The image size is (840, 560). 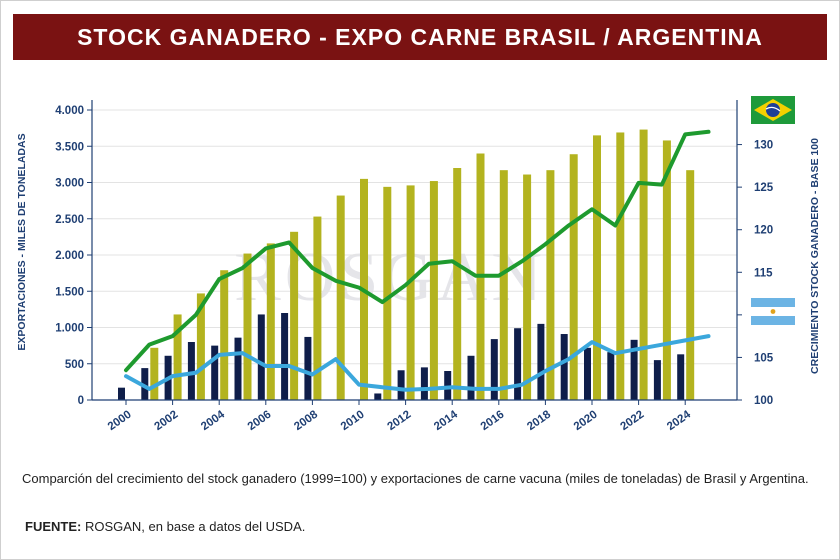 I want to click on right-tick-label: 130, so click(x=763, y=146).